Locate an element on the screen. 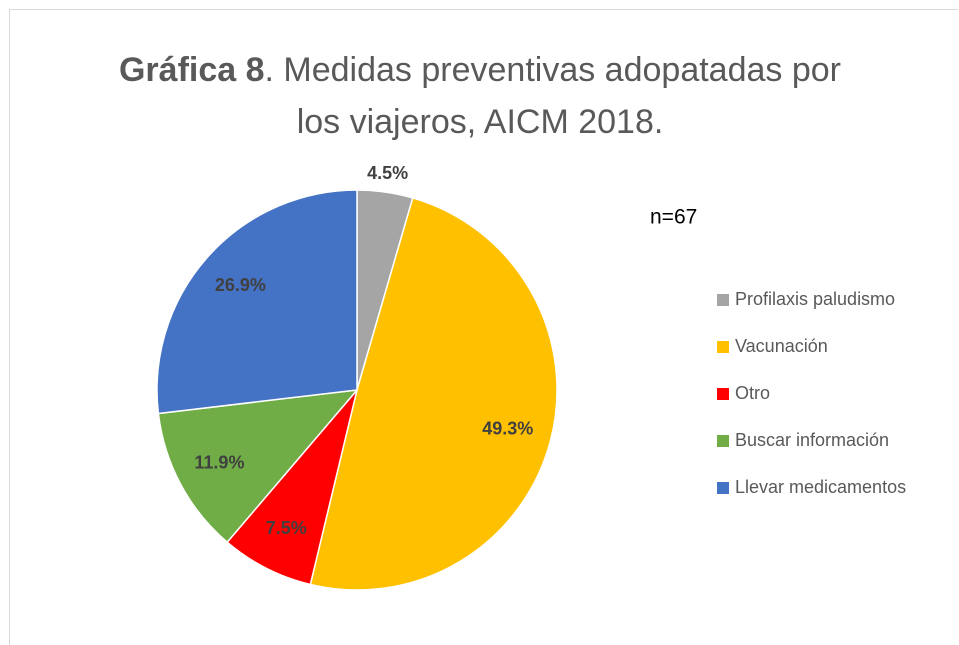 This screenshot has width=959, height=645. chart-title: los viajeros, AICM 2018. is located at coordinates (480, 122).